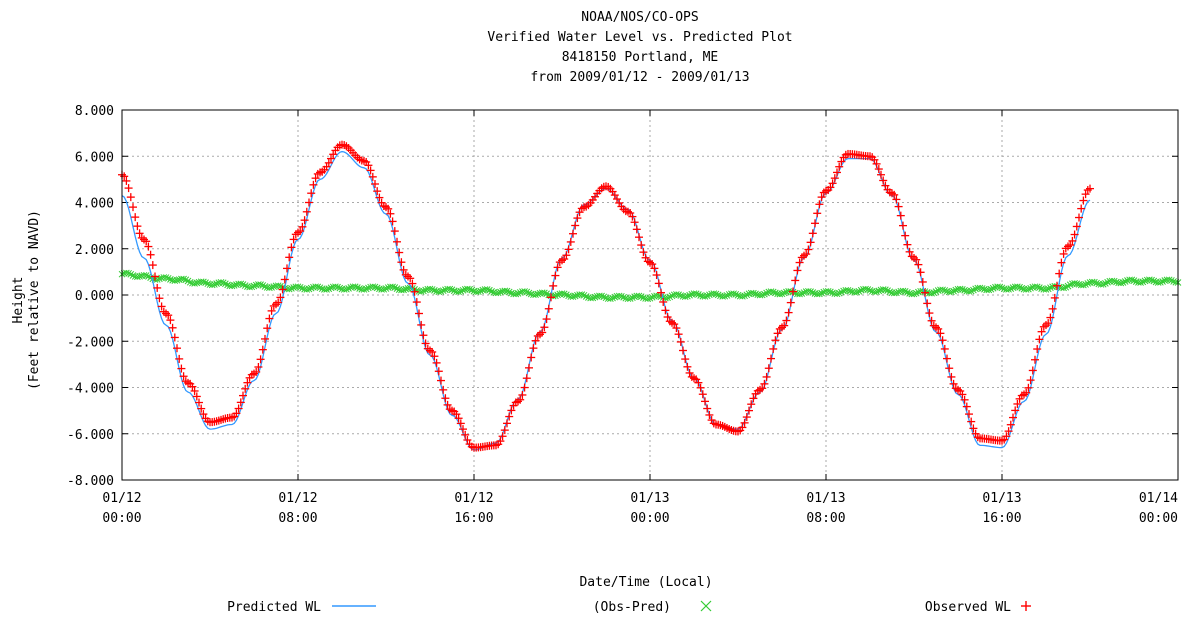 The height and width of the screenshot is (618, 1200). I want to click on y-axis-label: Height (Feet relative to NAVD), so click(26, 300).